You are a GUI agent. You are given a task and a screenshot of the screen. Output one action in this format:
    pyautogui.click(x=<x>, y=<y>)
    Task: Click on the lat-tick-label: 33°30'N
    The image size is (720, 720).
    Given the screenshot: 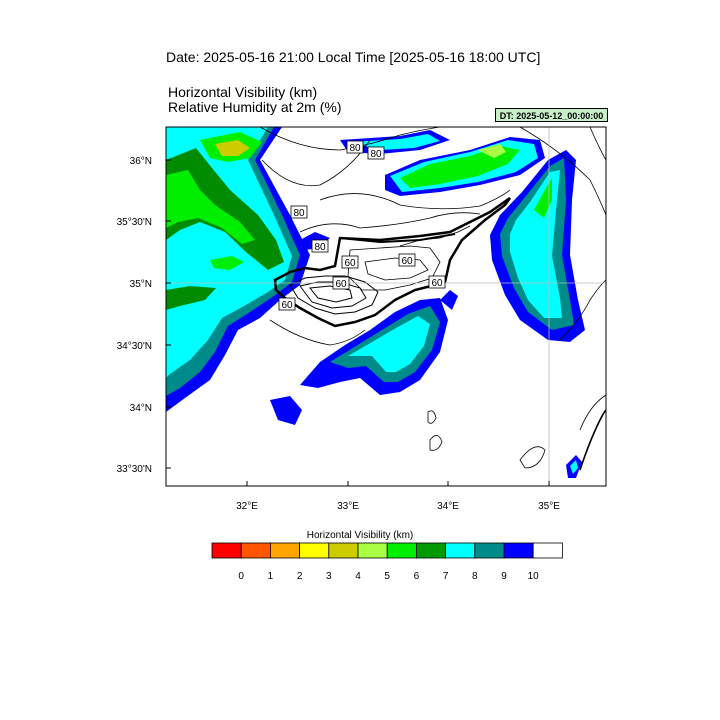 What is the action you would take?
    pyautogui.click(x=134, y=469)
    